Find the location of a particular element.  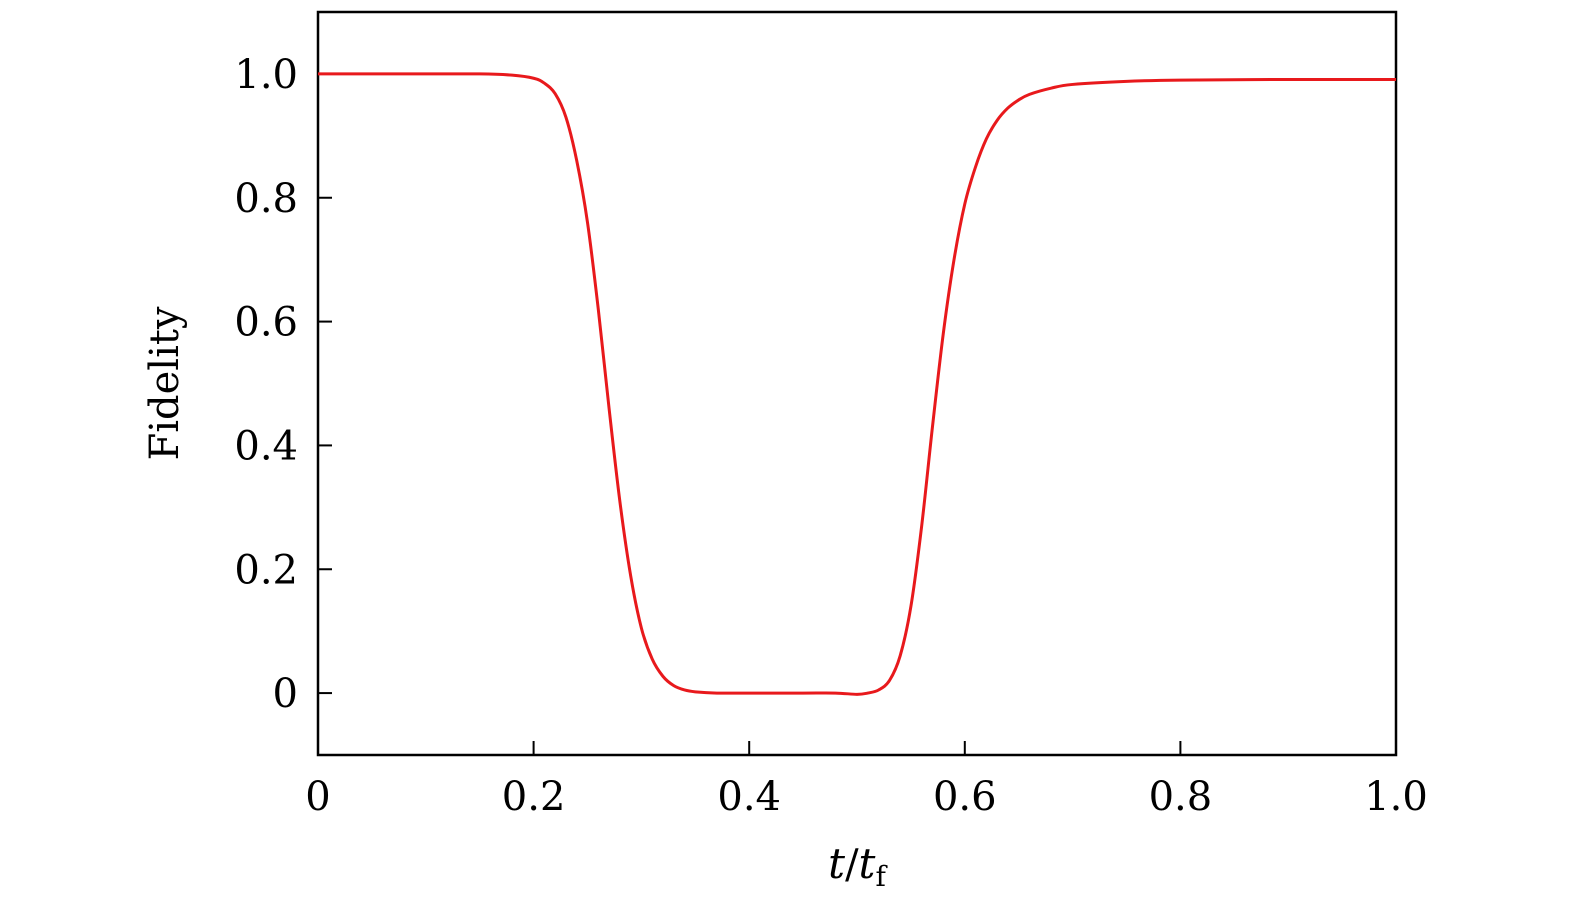

y-axis-ticks: 0 0.2 0.4 0.6 0.8 1.0 is located at coordinates (283, 384).